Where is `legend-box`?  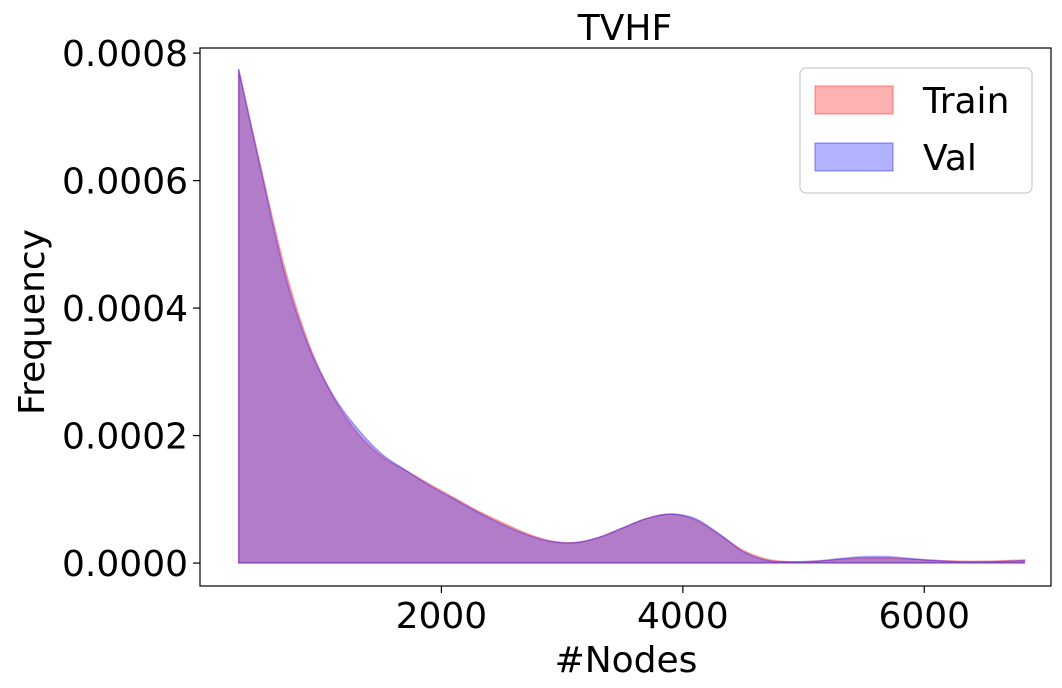 legend-box is located at coordinates (916, 130).